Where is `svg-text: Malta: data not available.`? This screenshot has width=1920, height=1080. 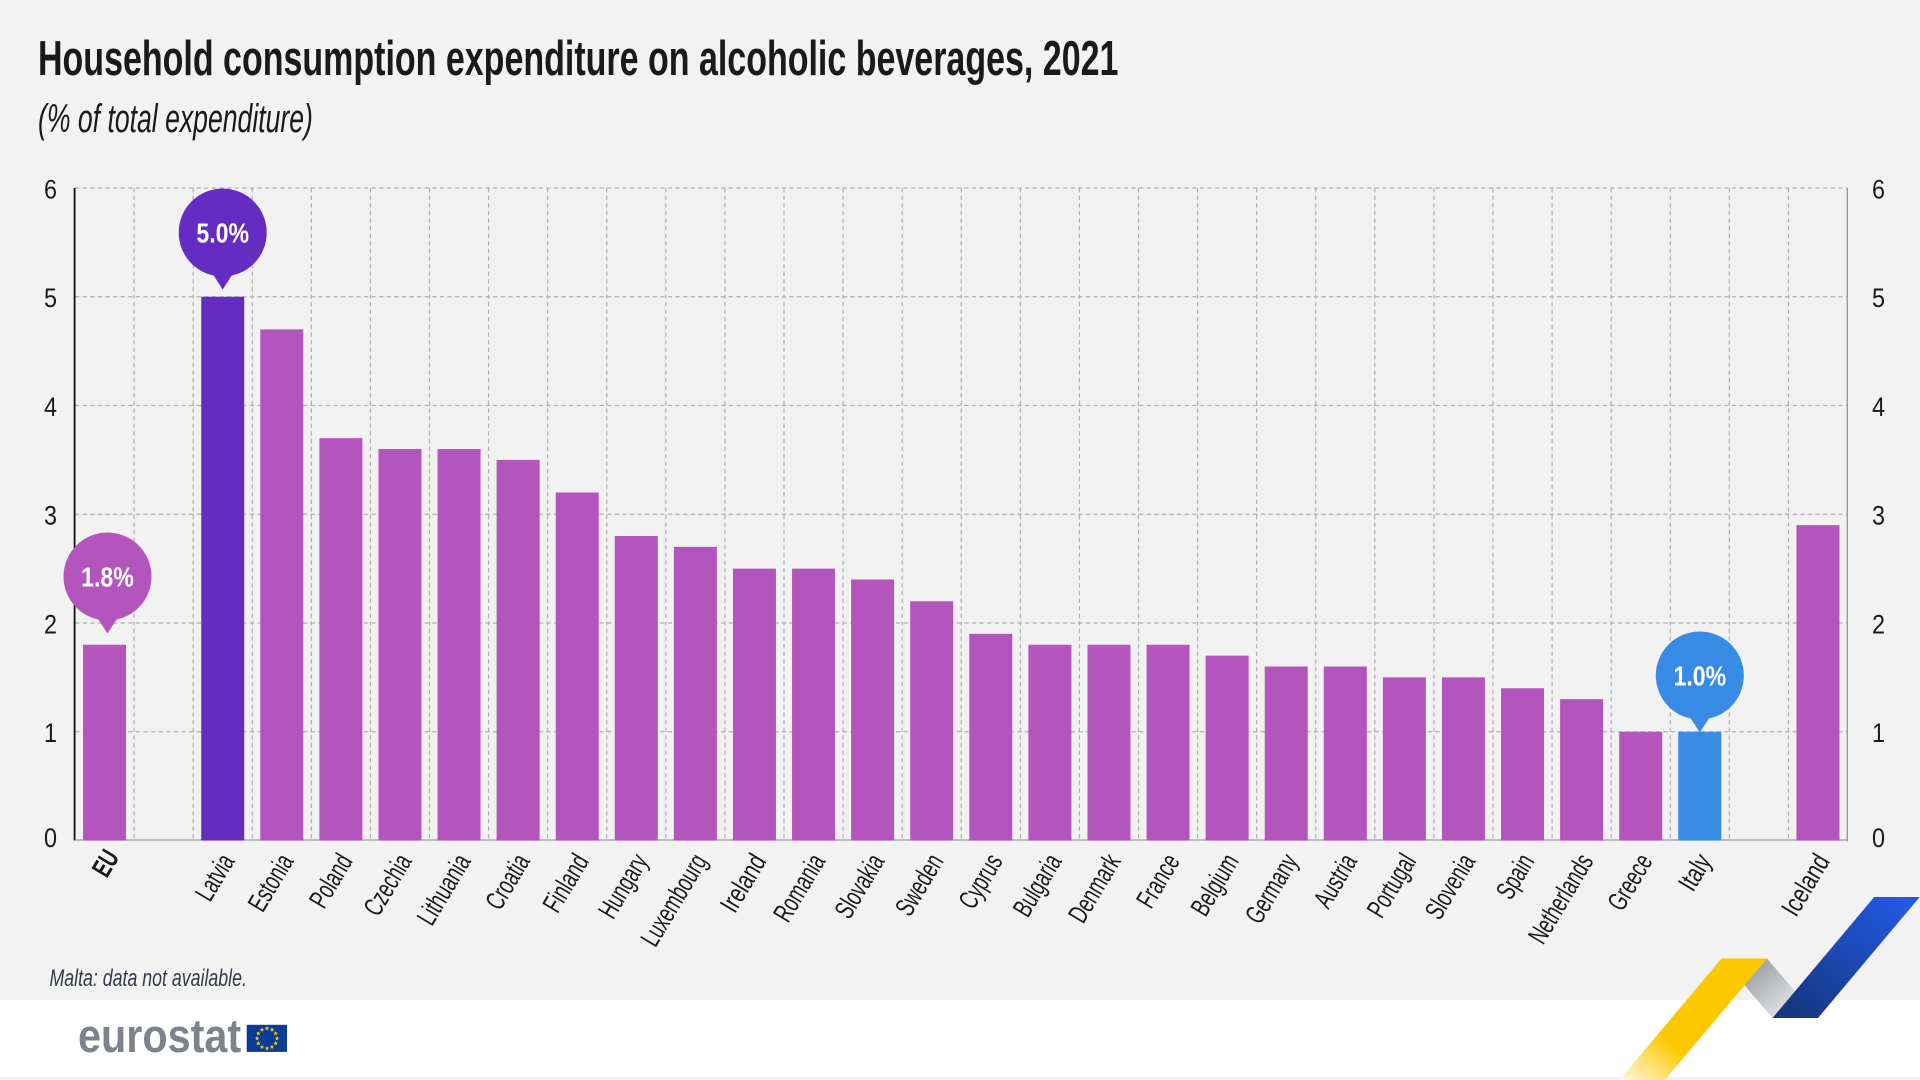
svg-text: Malta: data not available. is located at coordinates (148, 979).